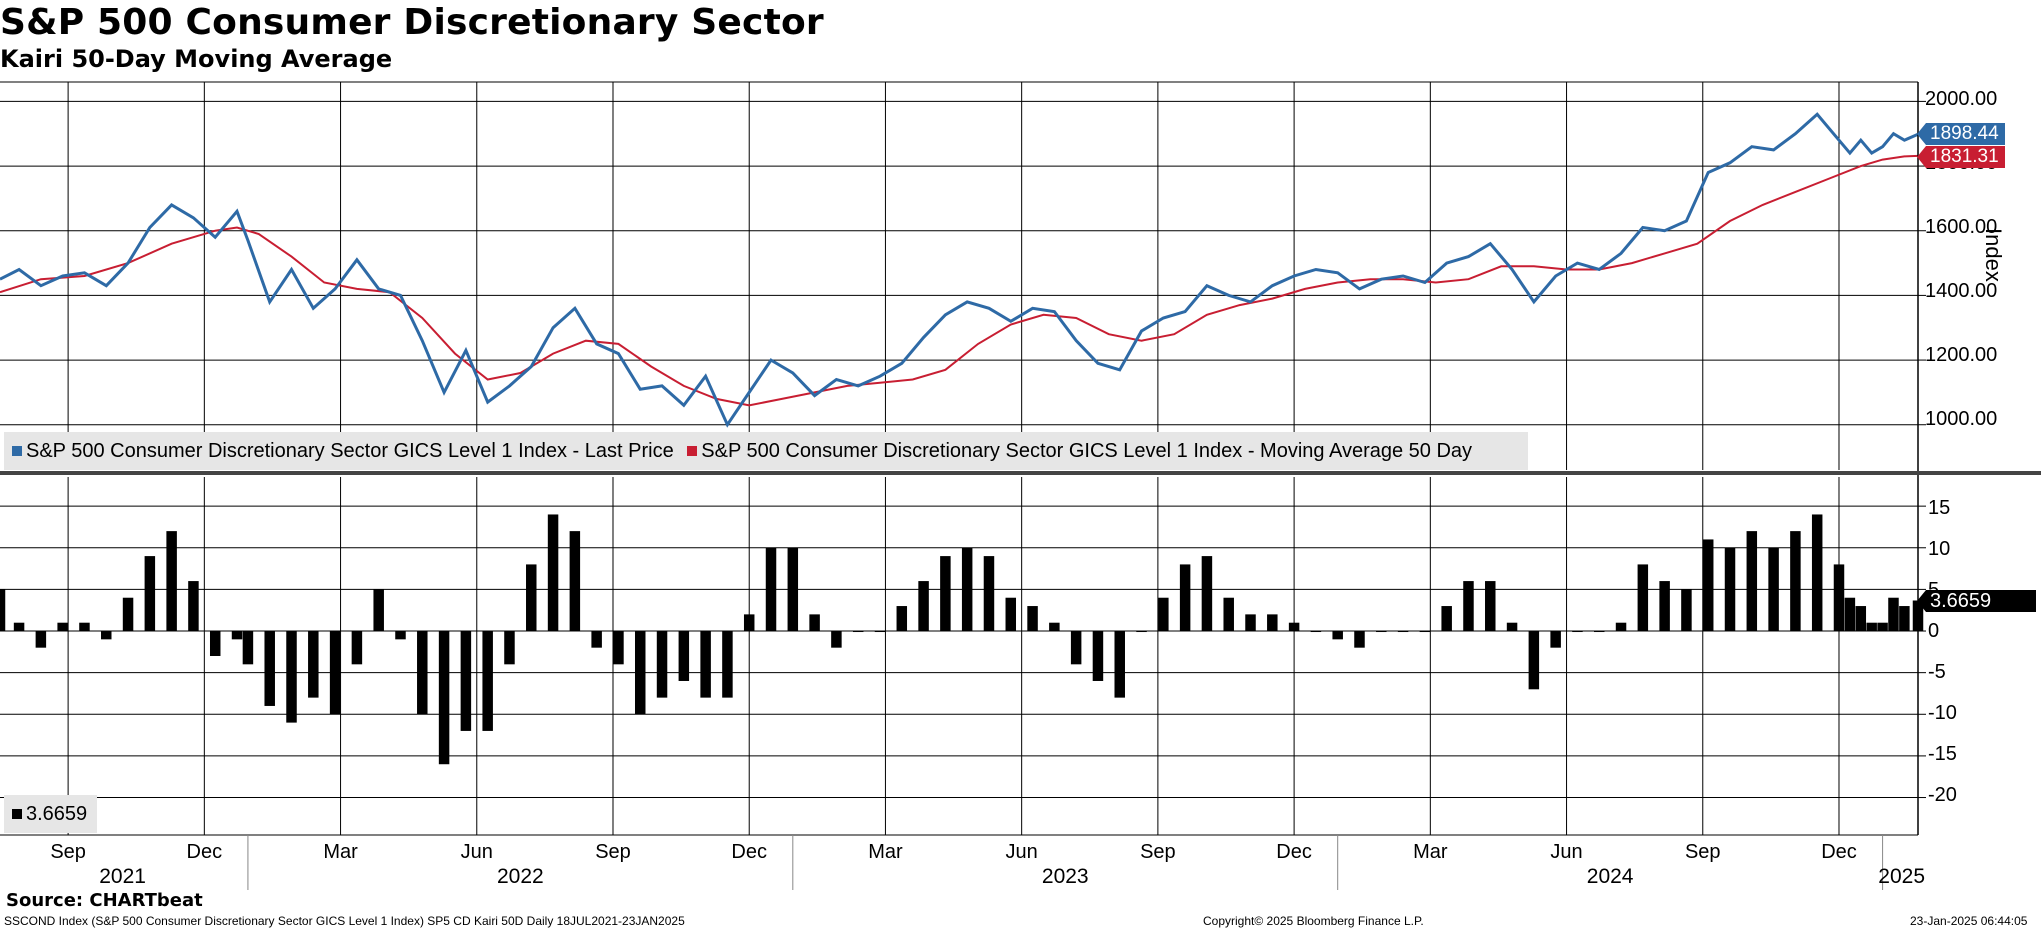  What do you see at coordinates (1961, 419) in the screenshot?
I see `y-tick-1000: 1000.00` at bounding box center [1961, 419].